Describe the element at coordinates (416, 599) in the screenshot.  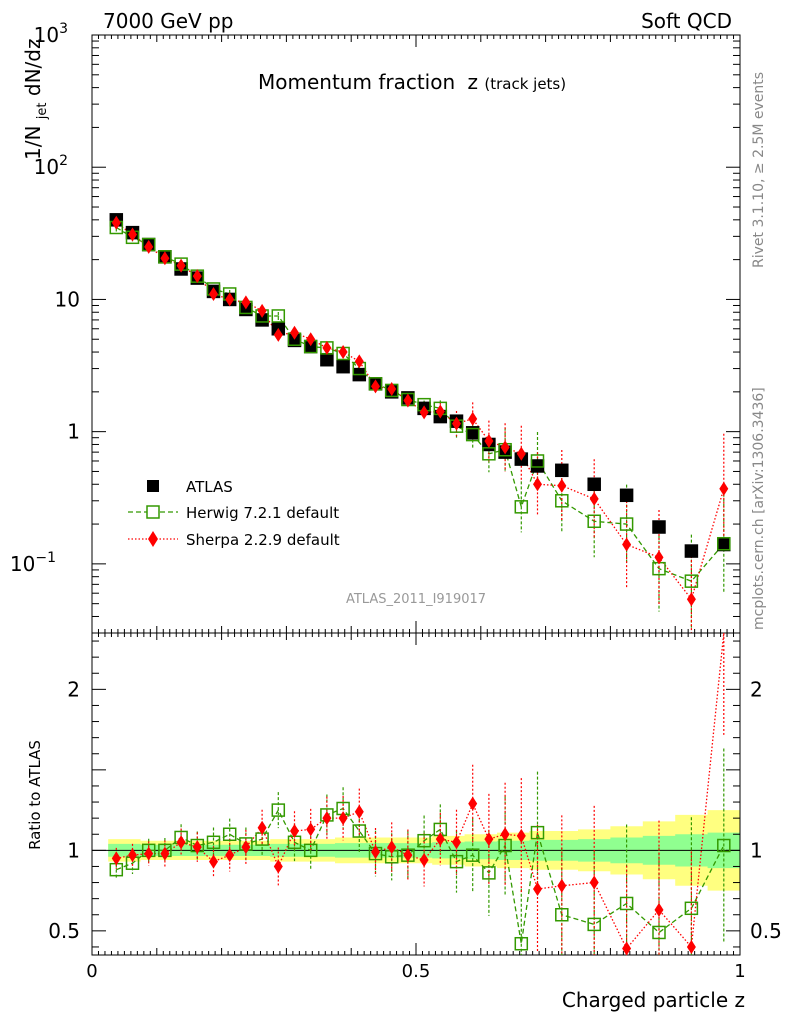
I see `analysis-watermark: ATLAS_2011_I919017` at that location.